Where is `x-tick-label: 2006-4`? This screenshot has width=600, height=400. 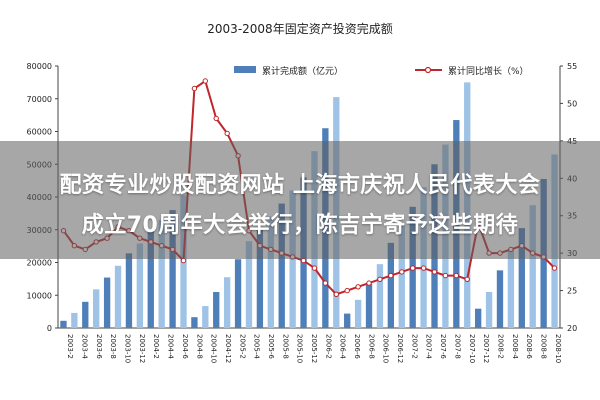 x-tick-label: 2006-4 is located at coordinates (343, 346).